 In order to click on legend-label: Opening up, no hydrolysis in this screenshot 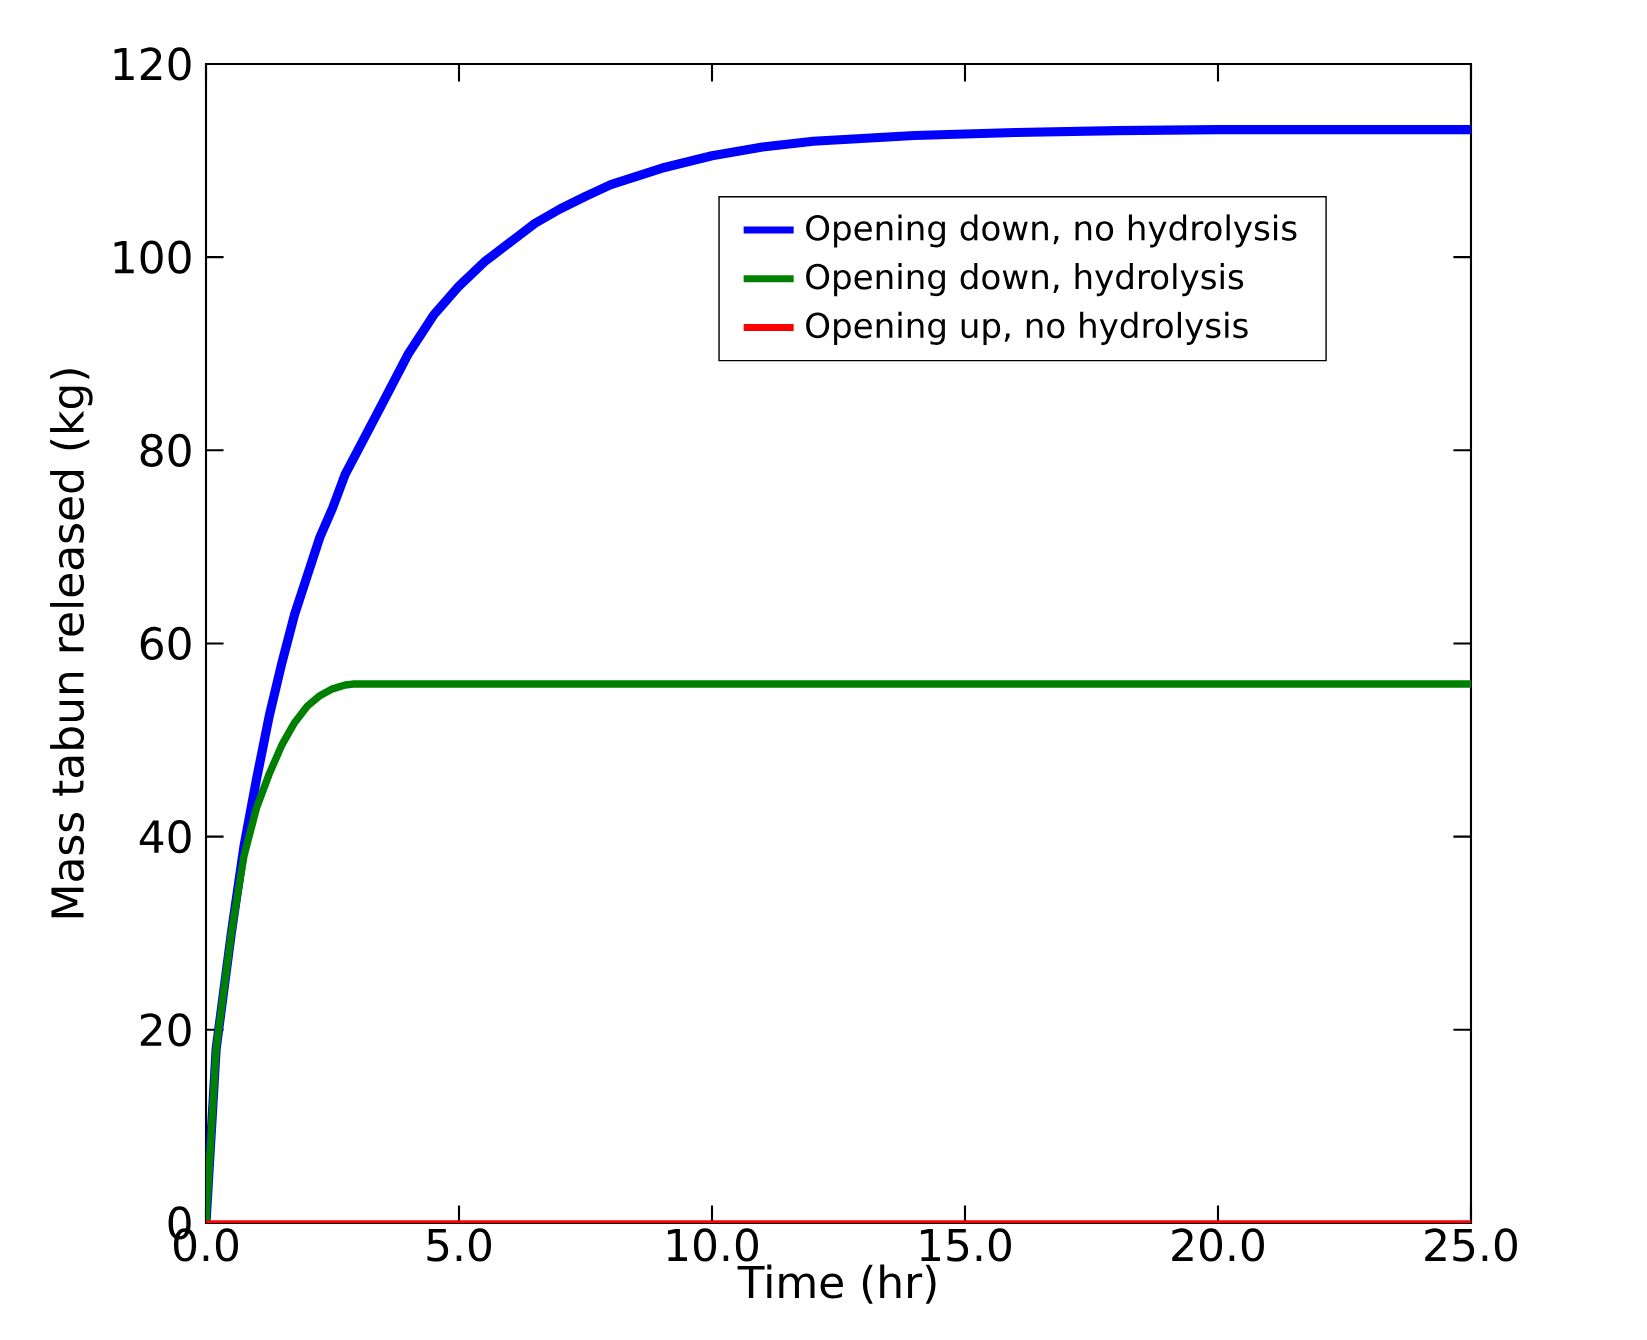, I will do `click(1027, 328)`.